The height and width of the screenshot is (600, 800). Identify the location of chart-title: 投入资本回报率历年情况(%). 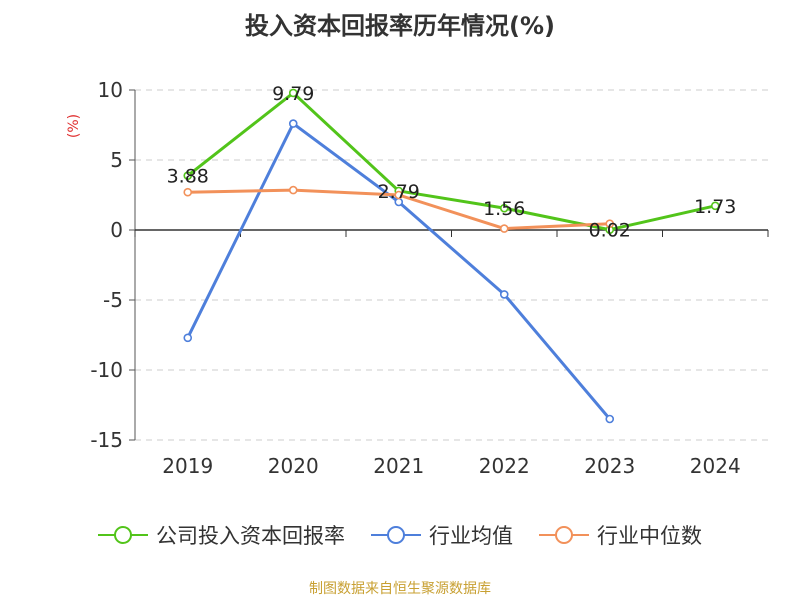
(400, 26).